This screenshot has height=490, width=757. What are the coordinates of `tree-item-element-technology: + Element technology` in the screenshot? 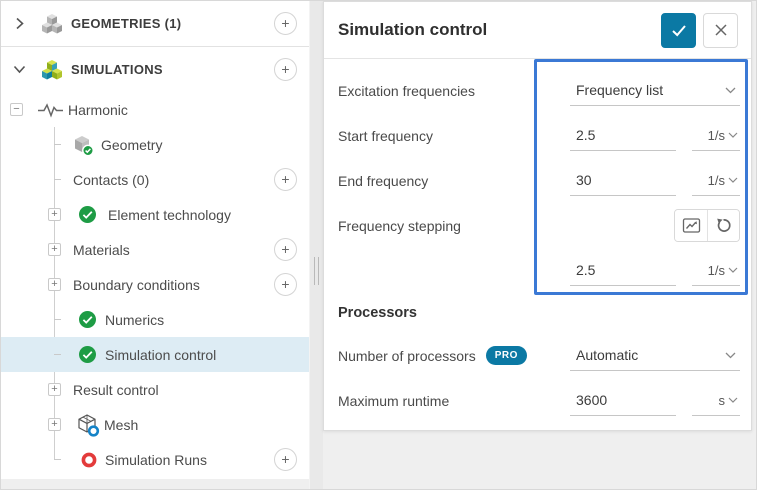 It's located at (155, 214).